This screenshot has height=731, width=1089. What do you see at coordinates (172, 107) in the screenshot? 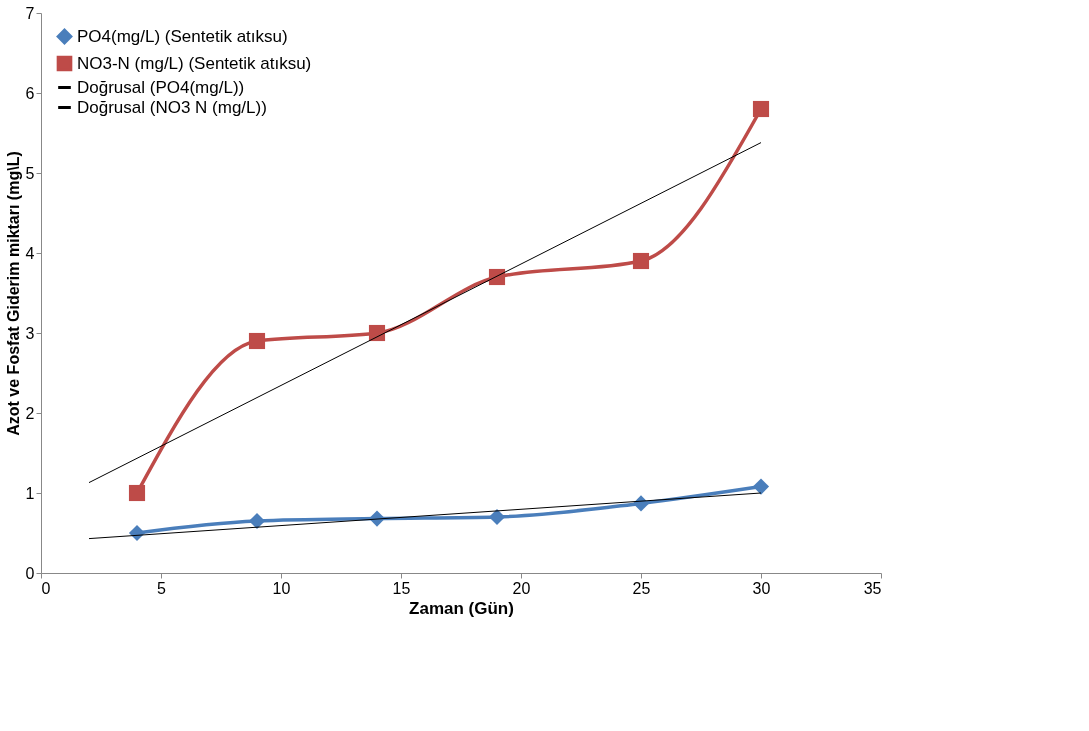
I see `legend-label: Doğrusal (NO3 N (mg/L))` at bounding box center [172, 107].